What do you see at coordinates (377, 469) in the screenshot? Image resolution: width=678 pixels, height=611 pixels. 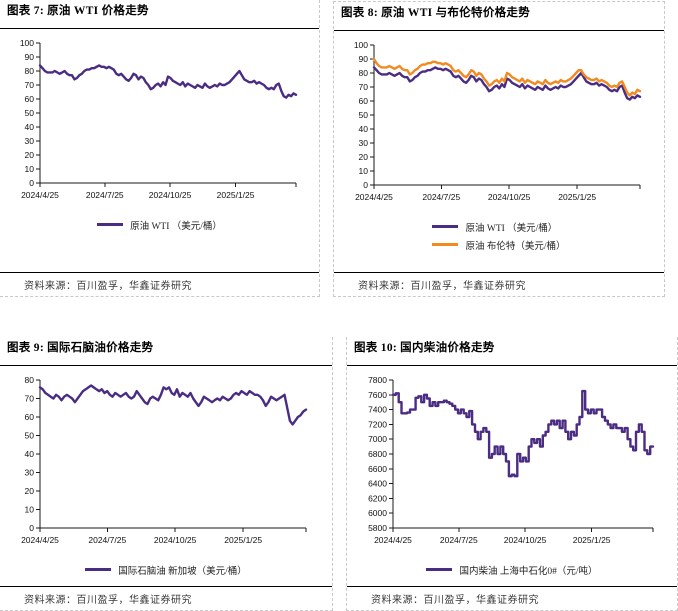 I see `svg-text: 6600` at bounding box center [377, 469].